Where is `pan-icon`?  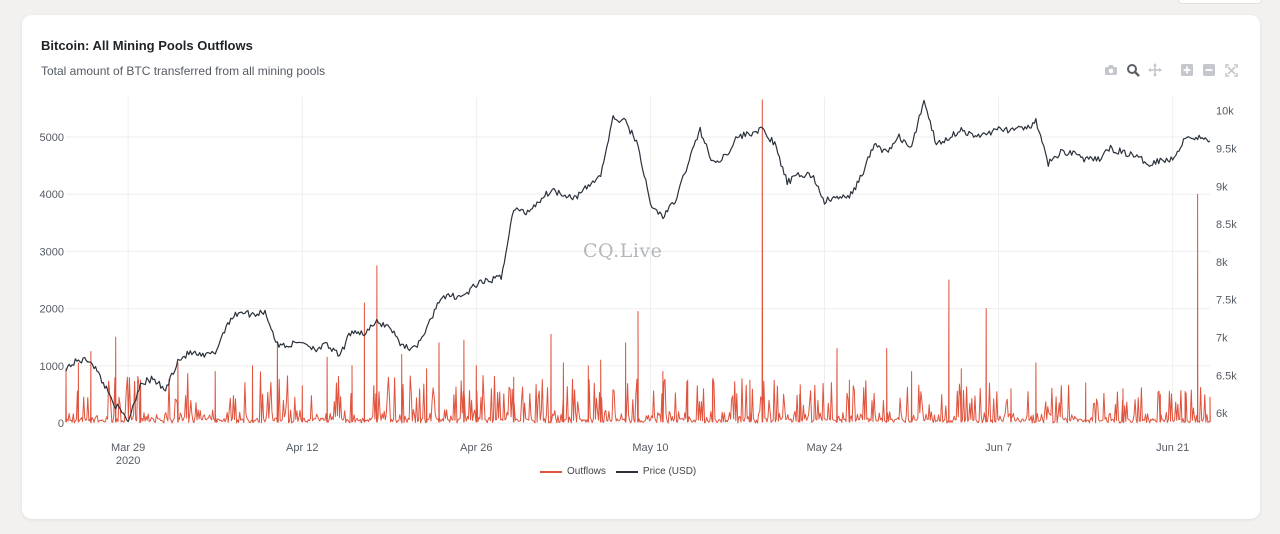
pan-icon is located at coordinates (1155, 70).